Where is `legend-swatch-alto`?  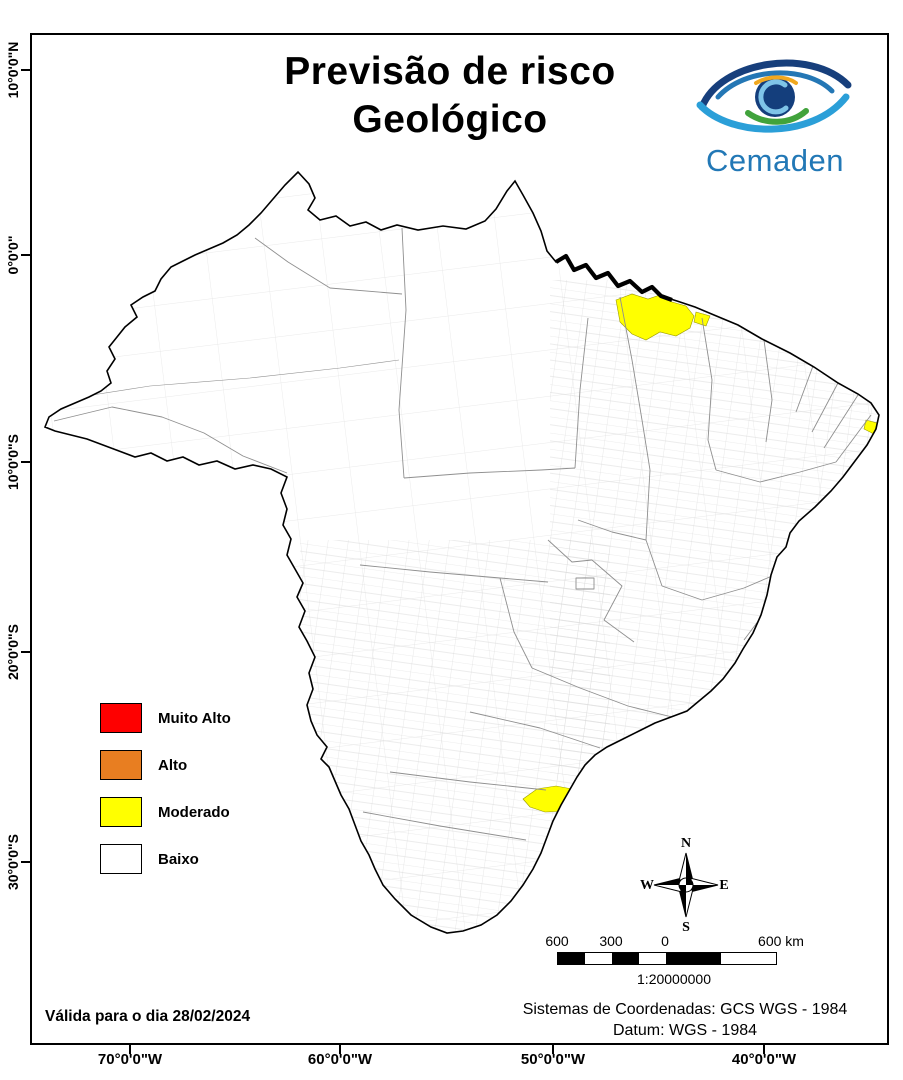
legend-swatch-alto is located at coordinates (121, 765).